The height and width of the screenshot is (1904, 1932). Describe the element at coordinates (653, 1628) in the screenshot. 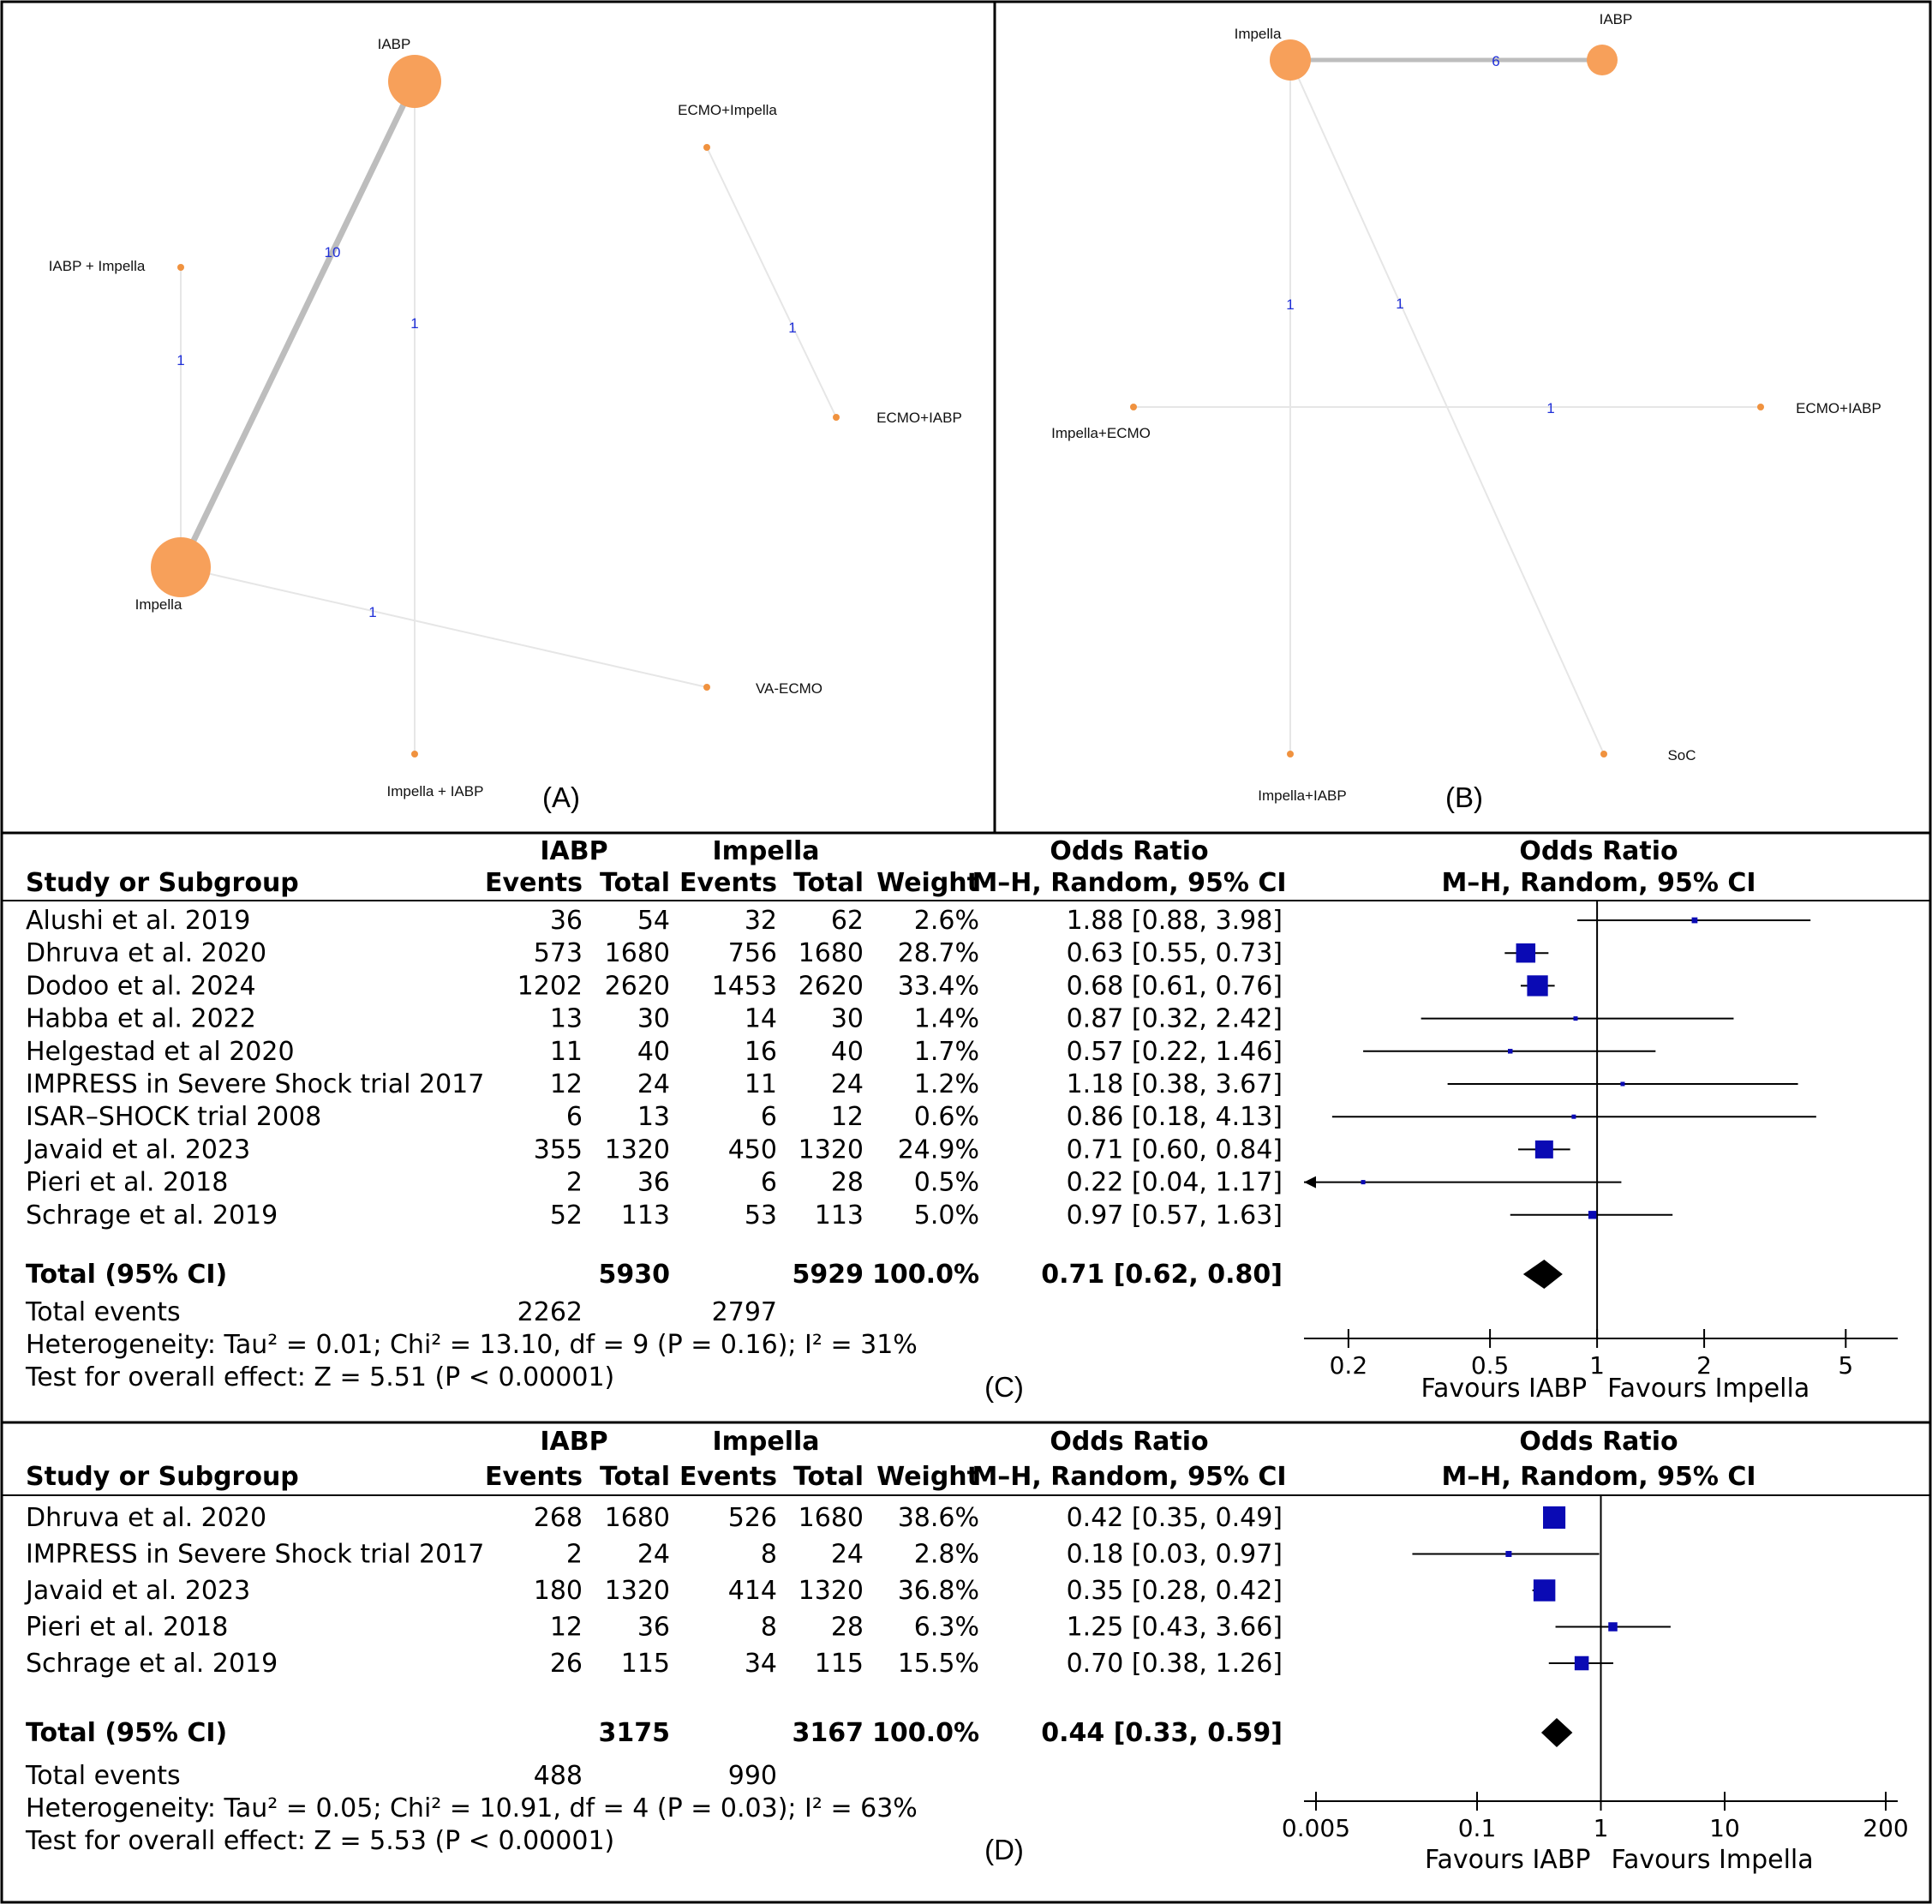

I see `total-iabp: 36` at that location.